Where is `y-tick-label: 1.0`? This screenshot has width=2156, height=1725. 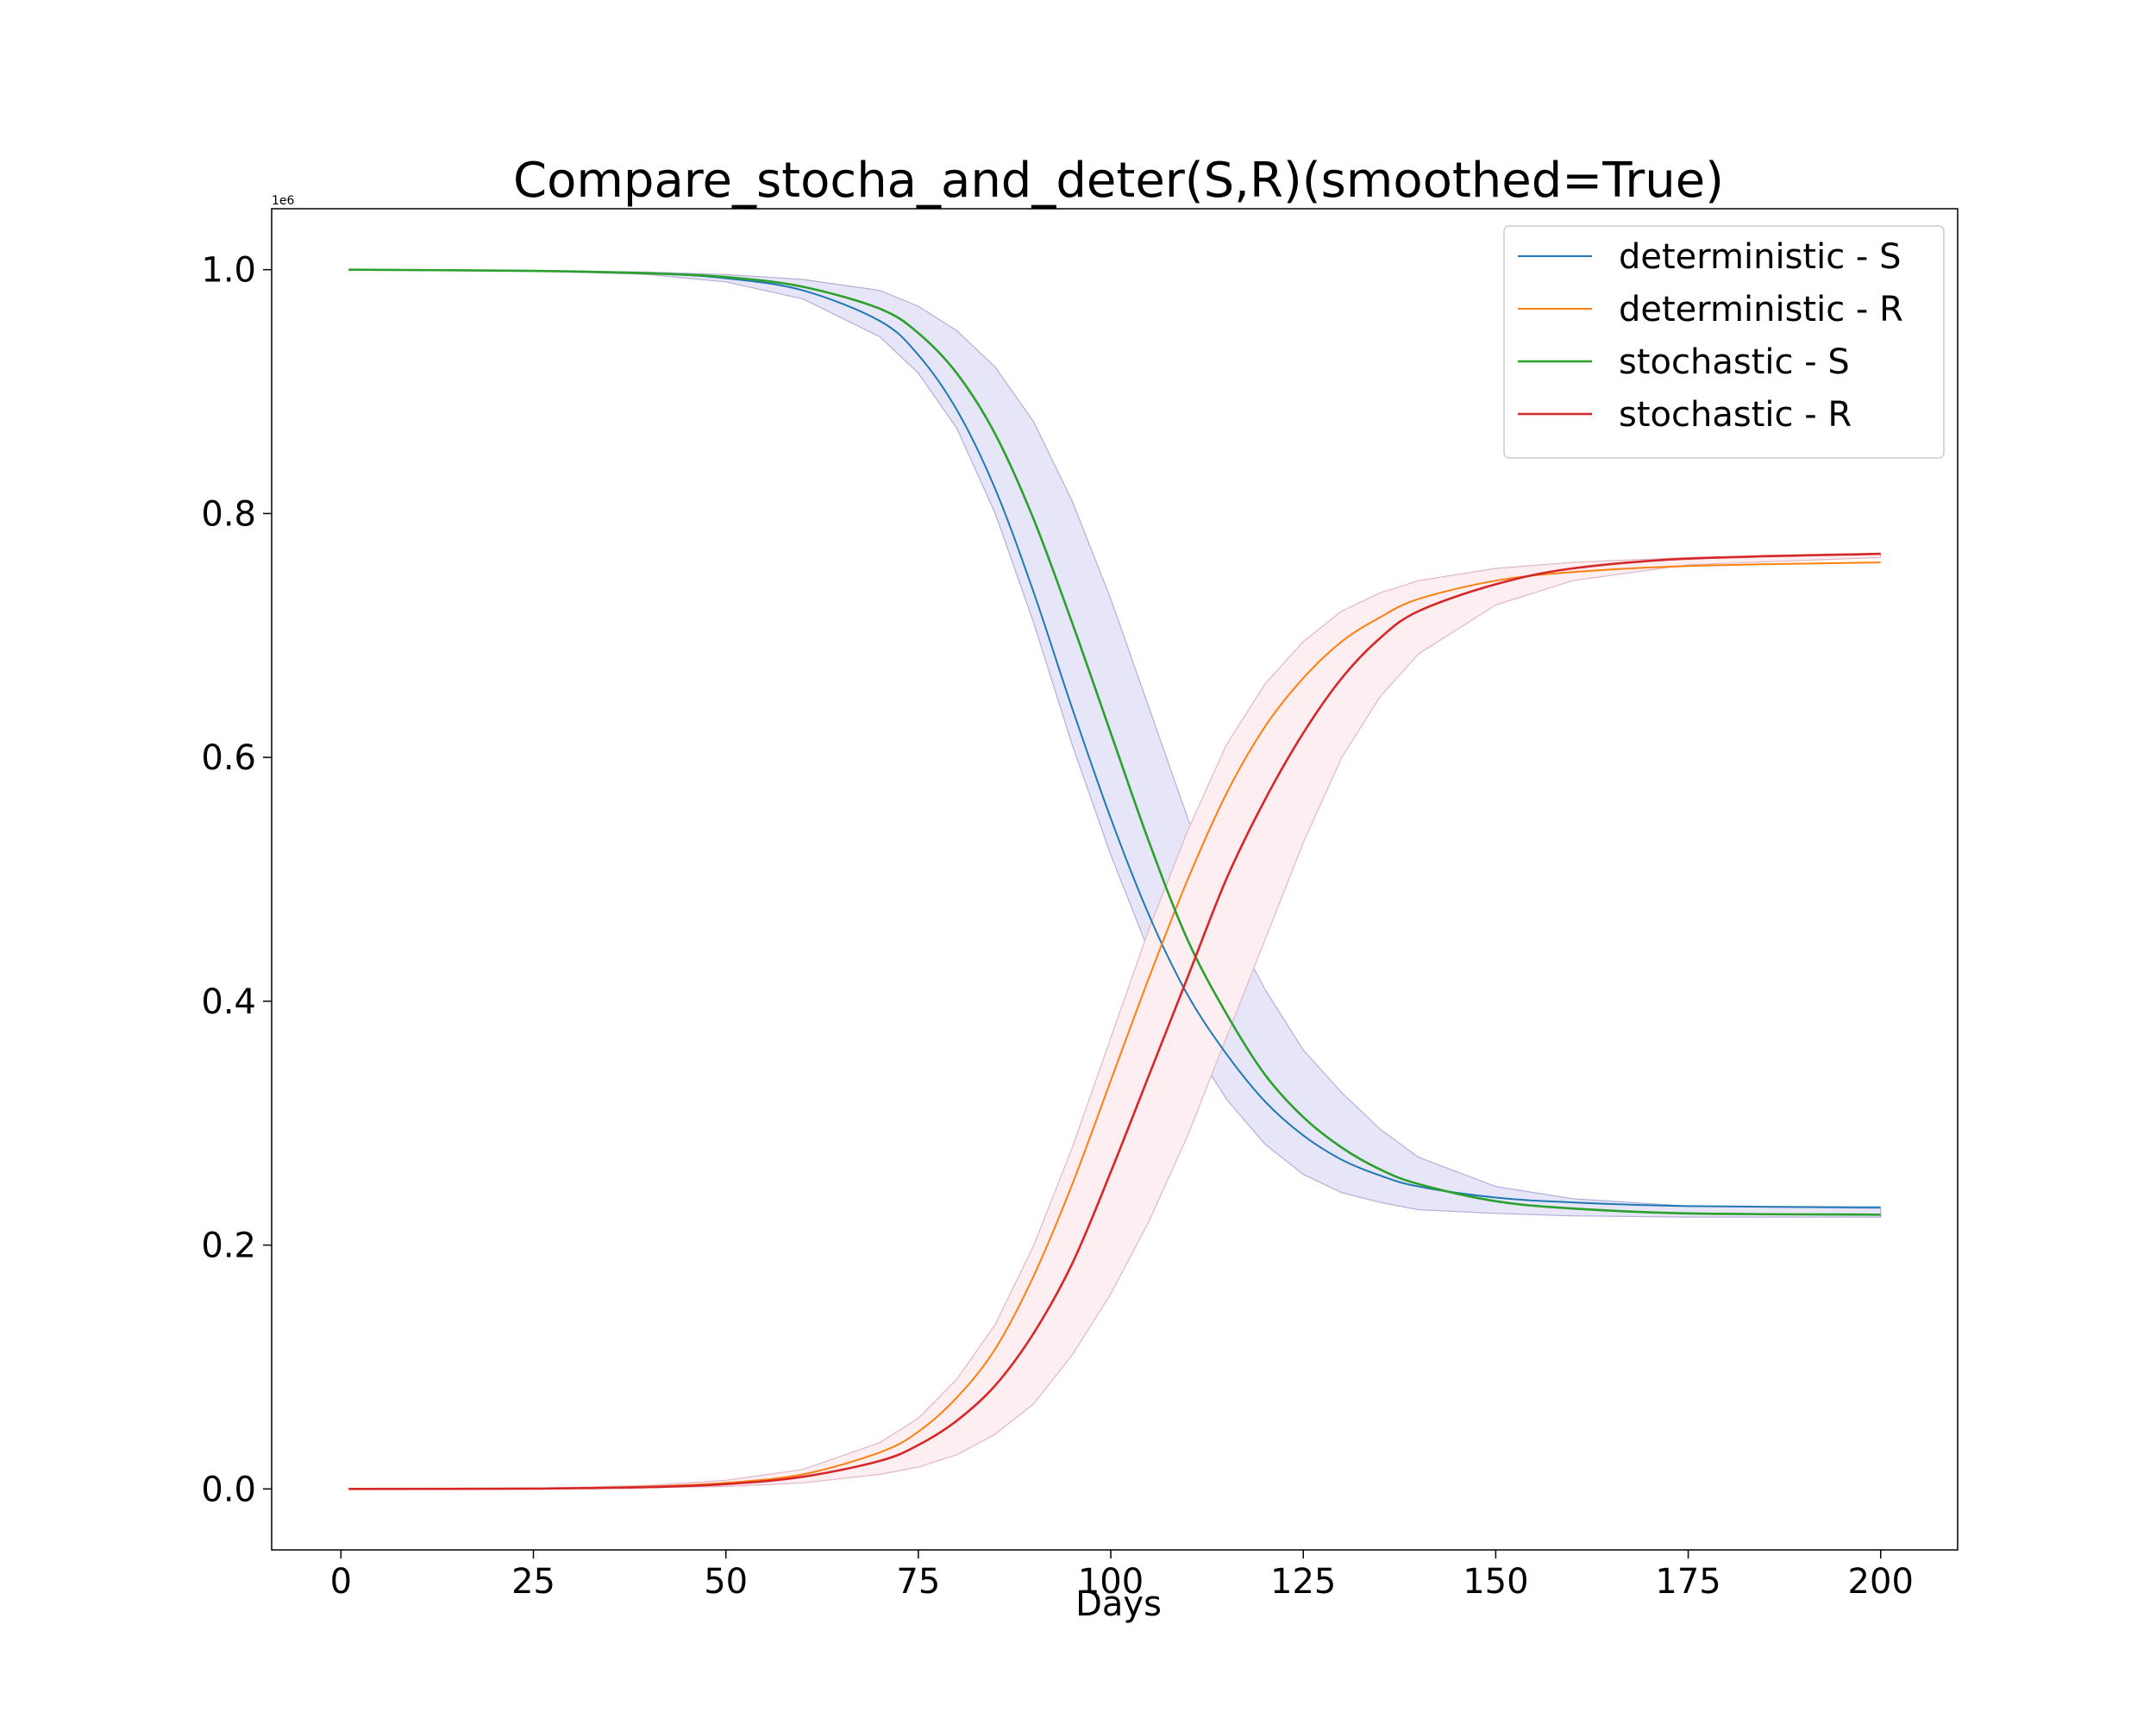 y-tick-label: 1.0 is located at coordinates (228, 271).